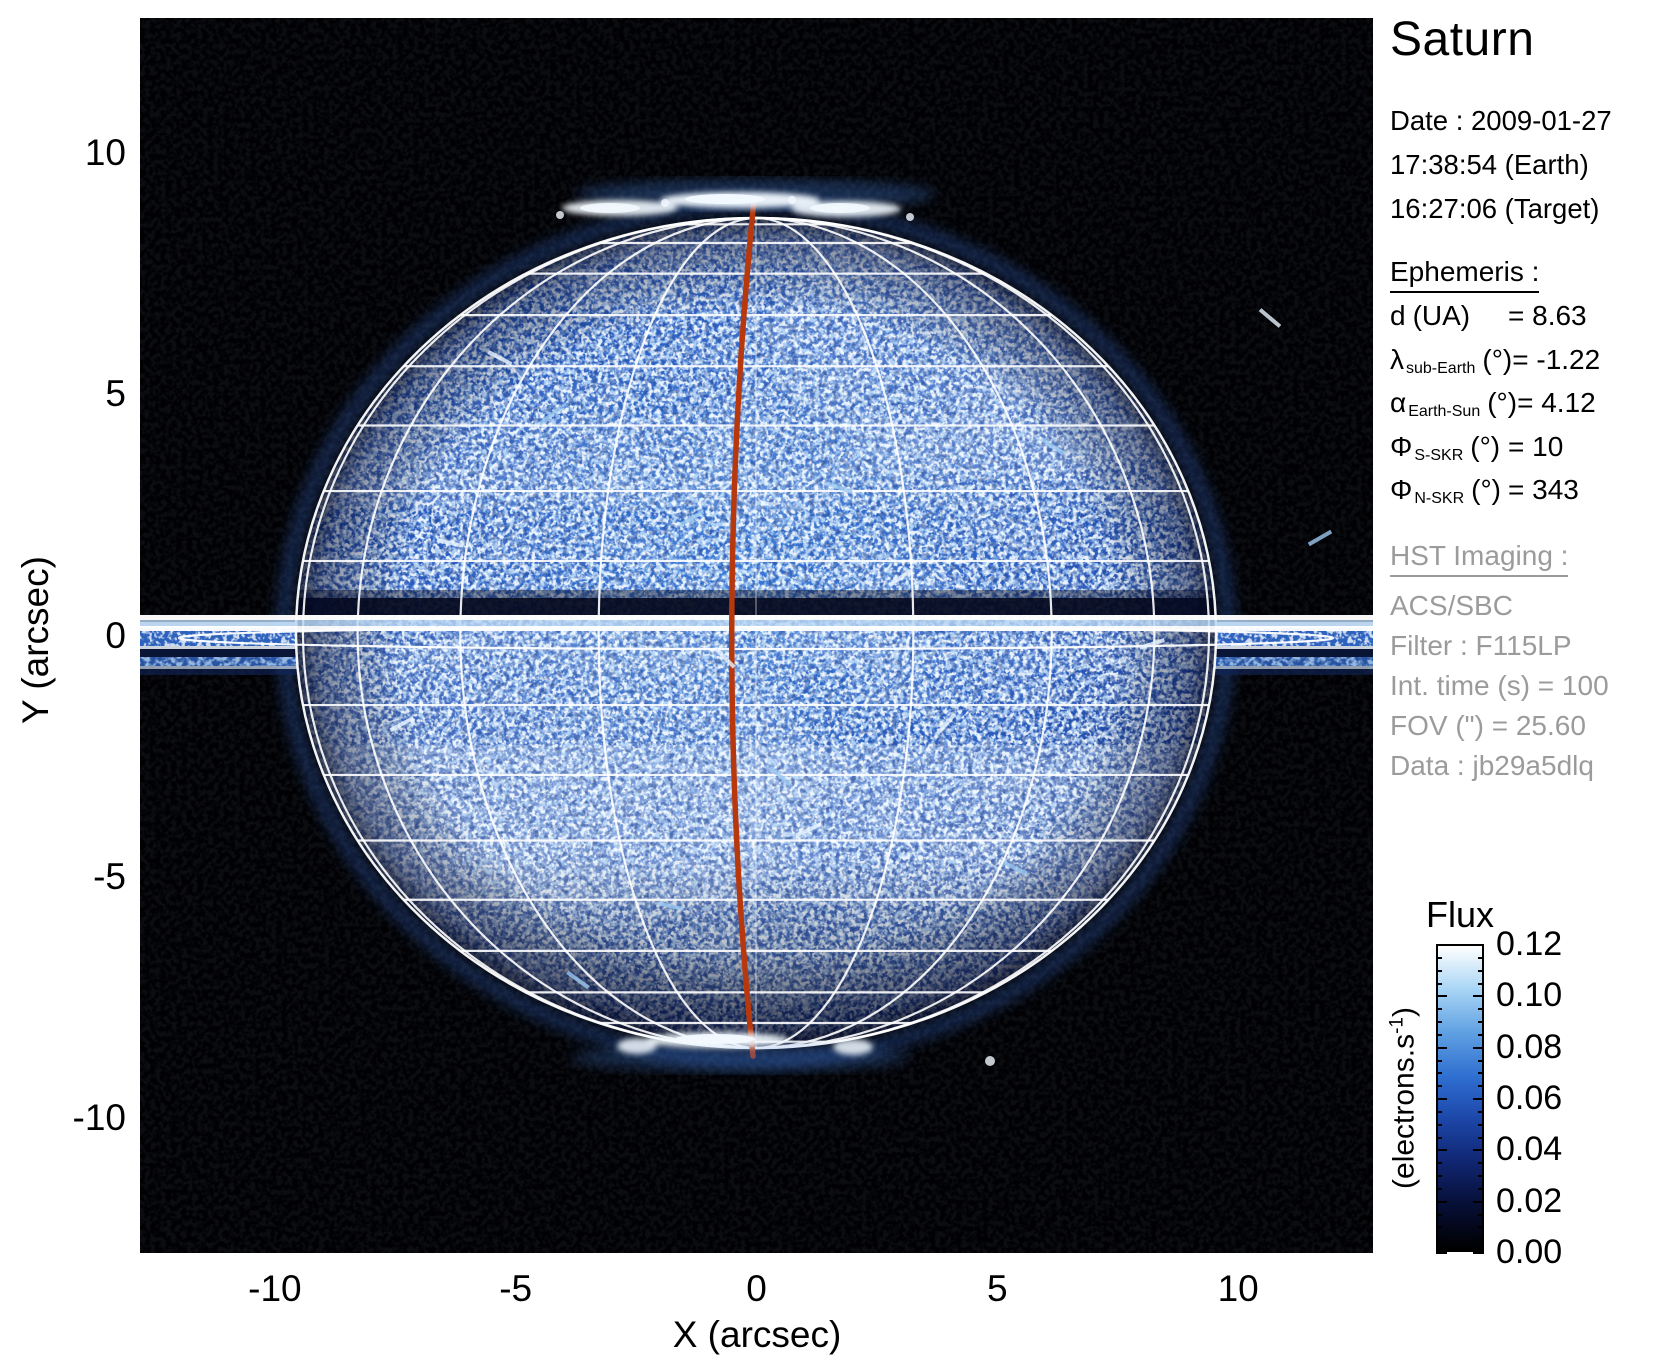  I want to click on x-tick-label: -5, so click(516, 1288).